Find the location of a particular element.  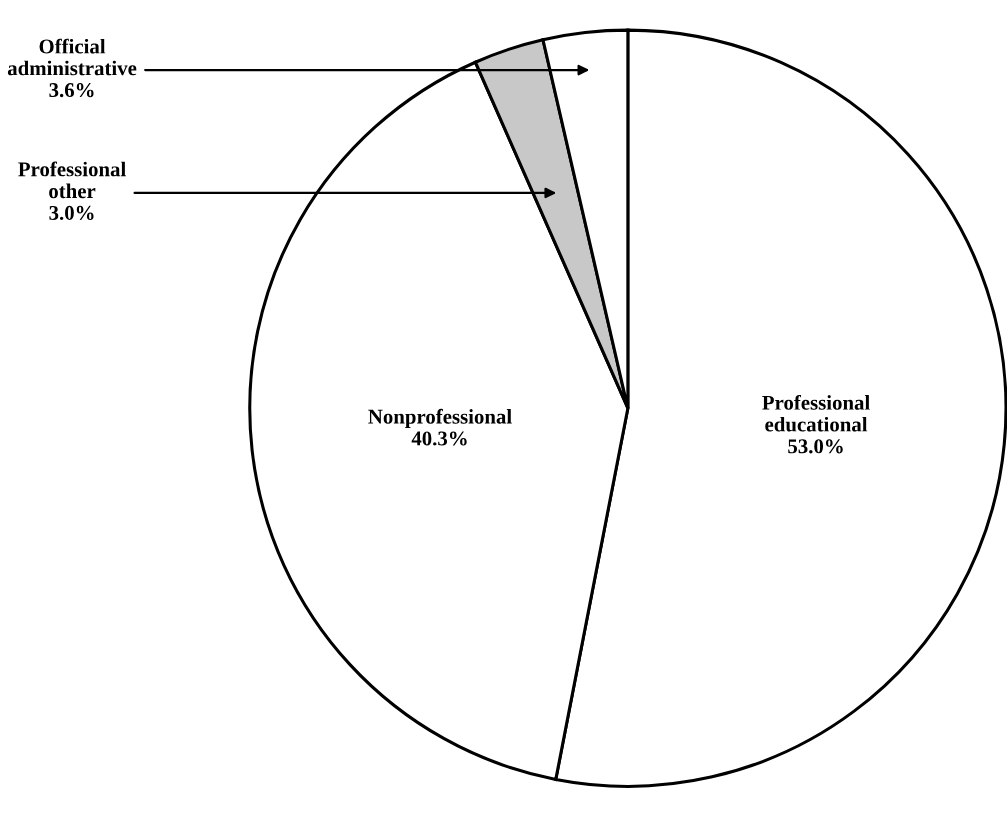

data-label: 3.0% is located at coordinates (71, 213).